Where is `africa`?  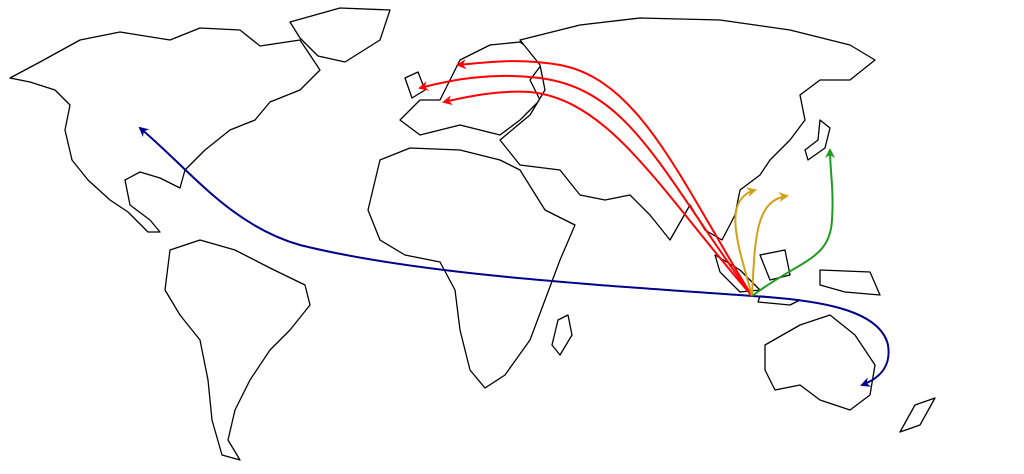 africa is located at coordinates (471, 268).